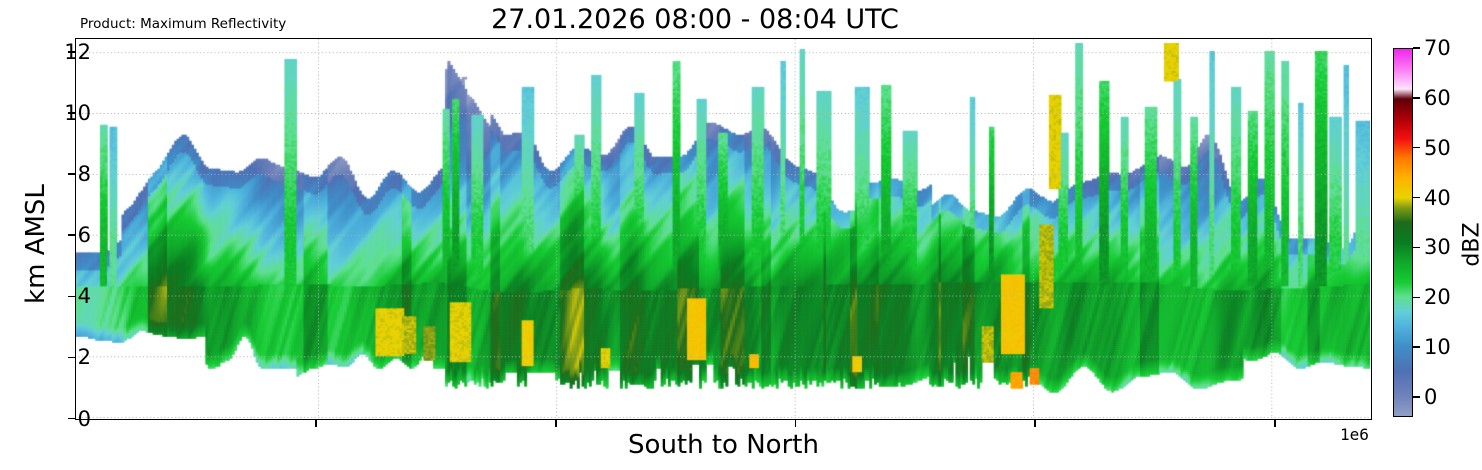 The width and height of the screenshot is (1482, 470). I want to click on colorbar-title: dBZ, so click(1470, 244).